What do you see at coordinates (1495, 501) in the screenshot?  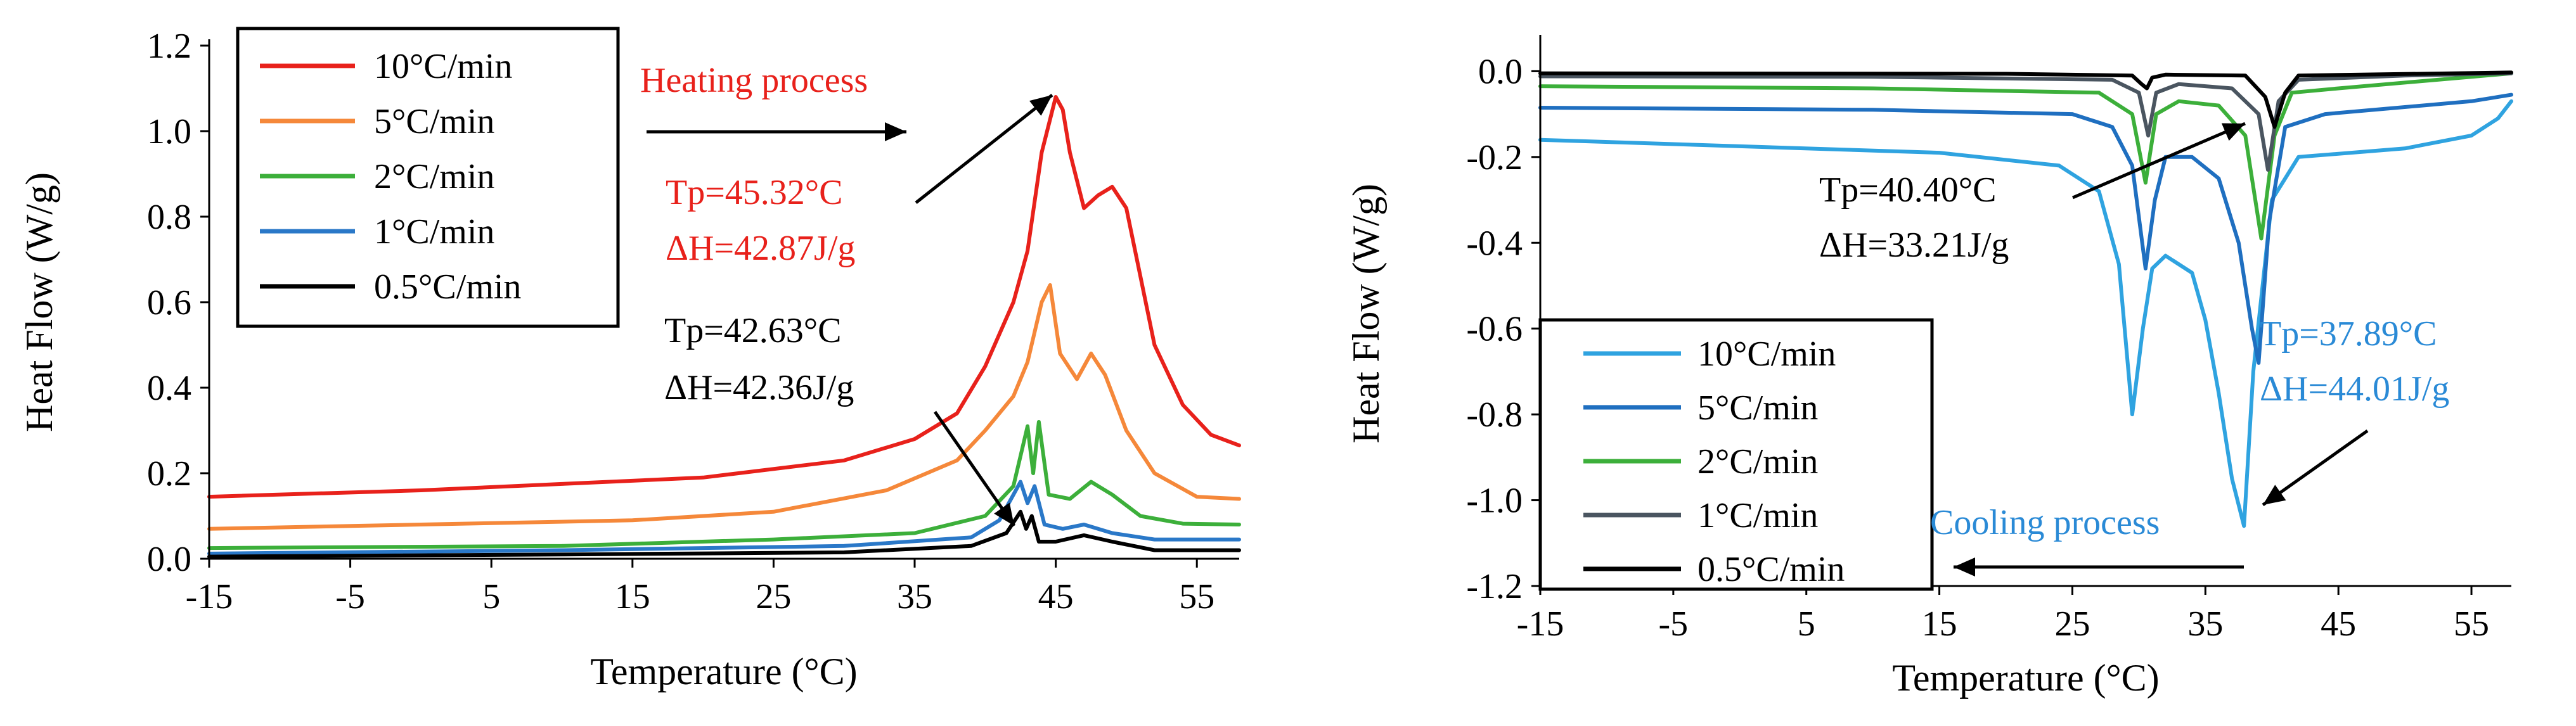 I see `y-tick-label: -1.0` at bounding box center [1495, 501].